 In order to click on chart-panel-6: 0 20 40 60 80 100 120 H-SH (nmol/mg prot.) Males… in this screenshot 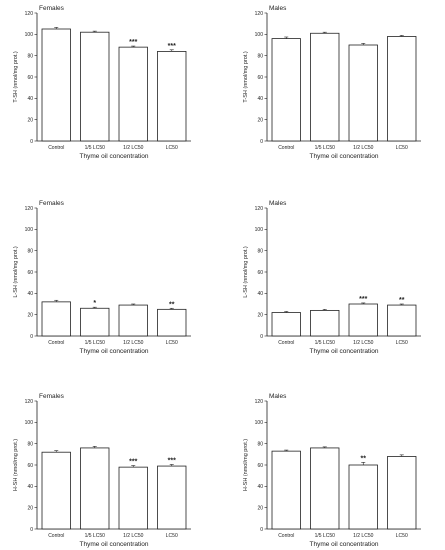, I will do `click(332, 470)`.